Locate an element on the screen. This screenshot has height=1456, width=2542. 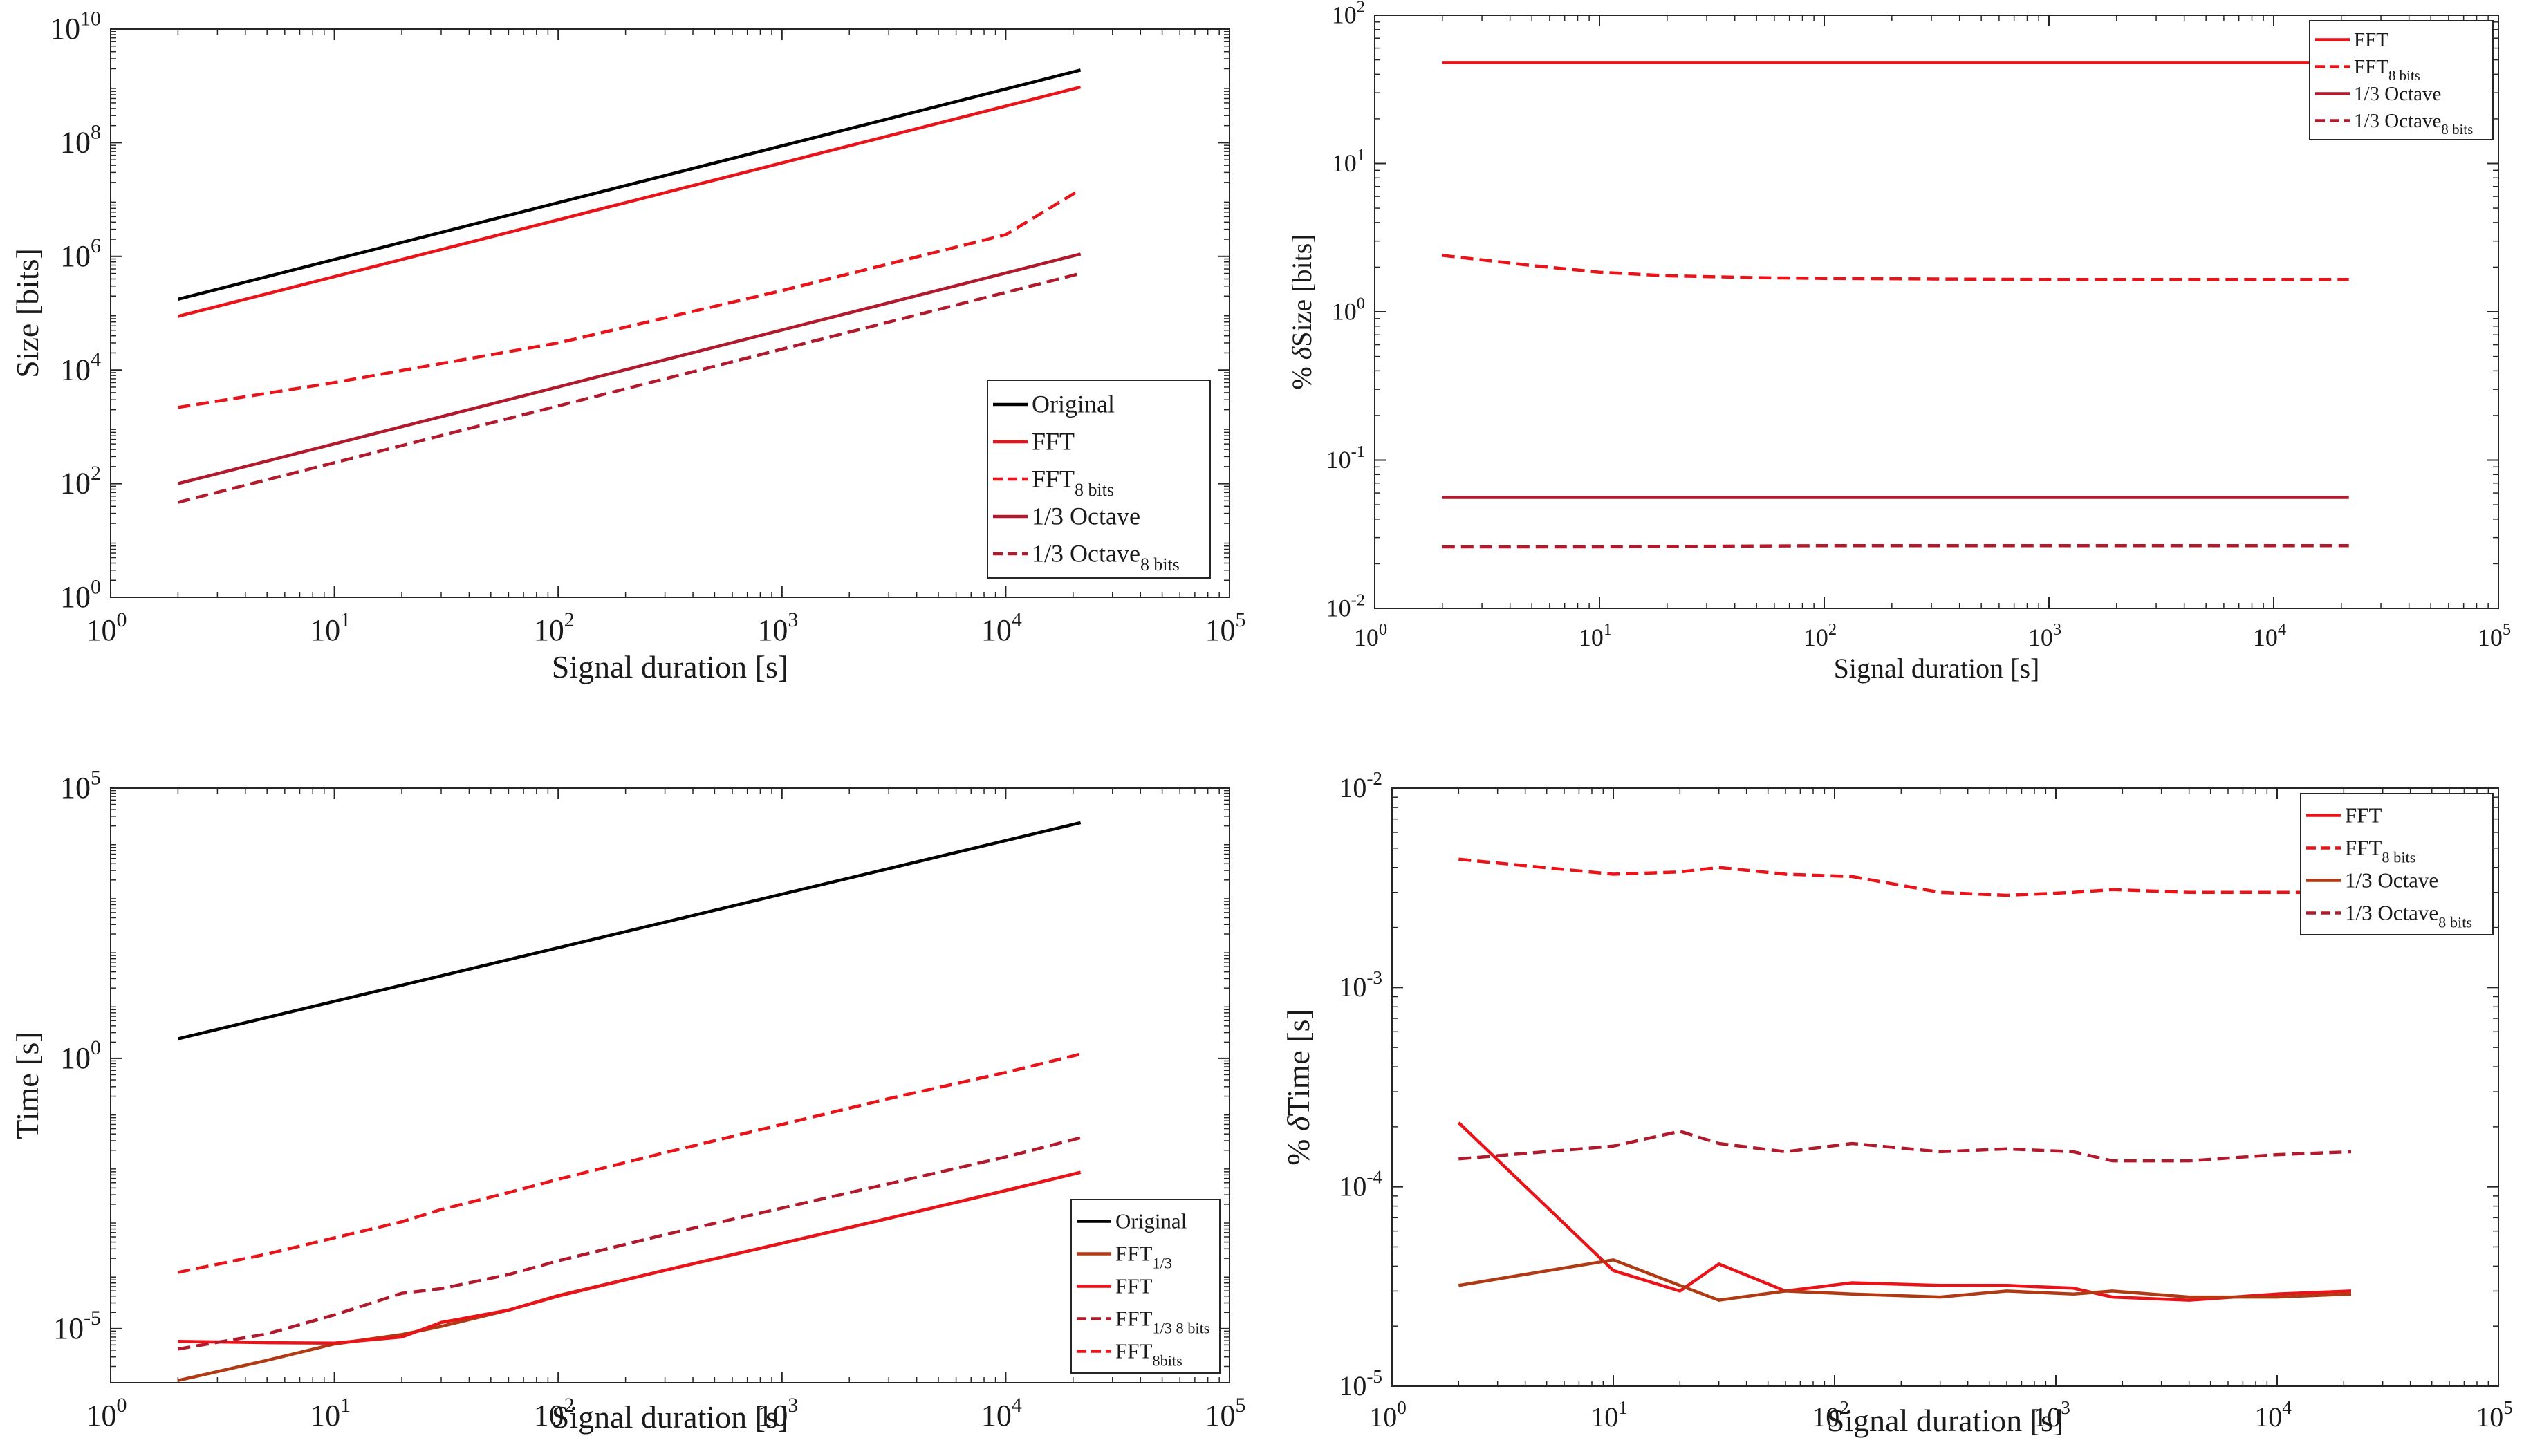
y-tick-label: 10⁵ is located at coordinates (80, 785).